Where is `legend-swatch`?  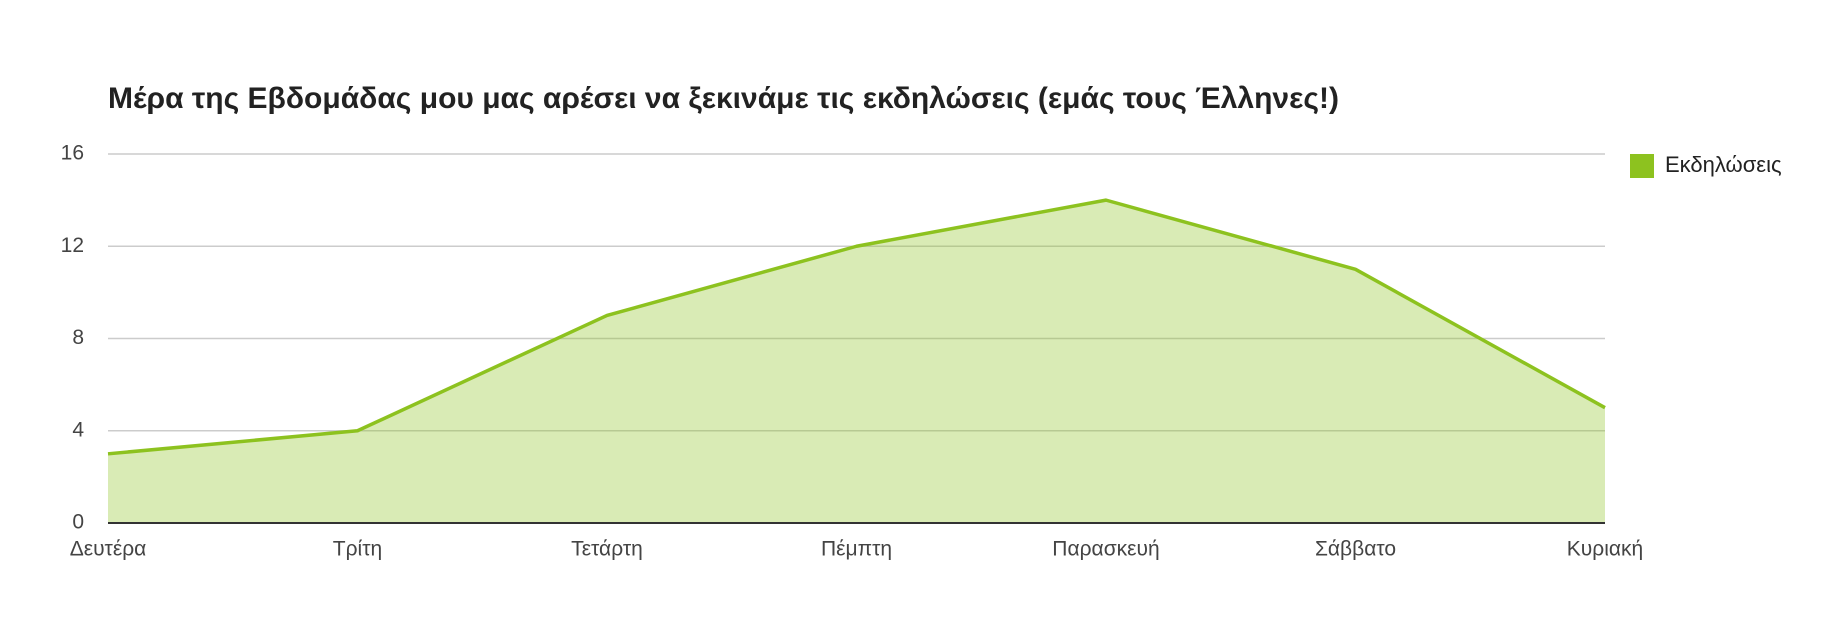
legend-swatch is located at coordinates (1642, 166).